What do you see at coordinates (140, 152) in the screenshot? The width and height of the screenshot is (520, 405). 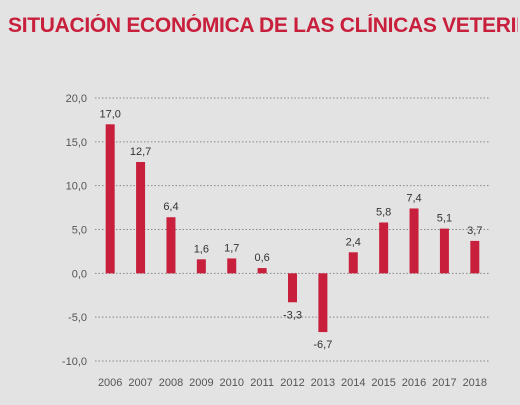 I see `data-label: 12,7` at bounding box center [140, 152].